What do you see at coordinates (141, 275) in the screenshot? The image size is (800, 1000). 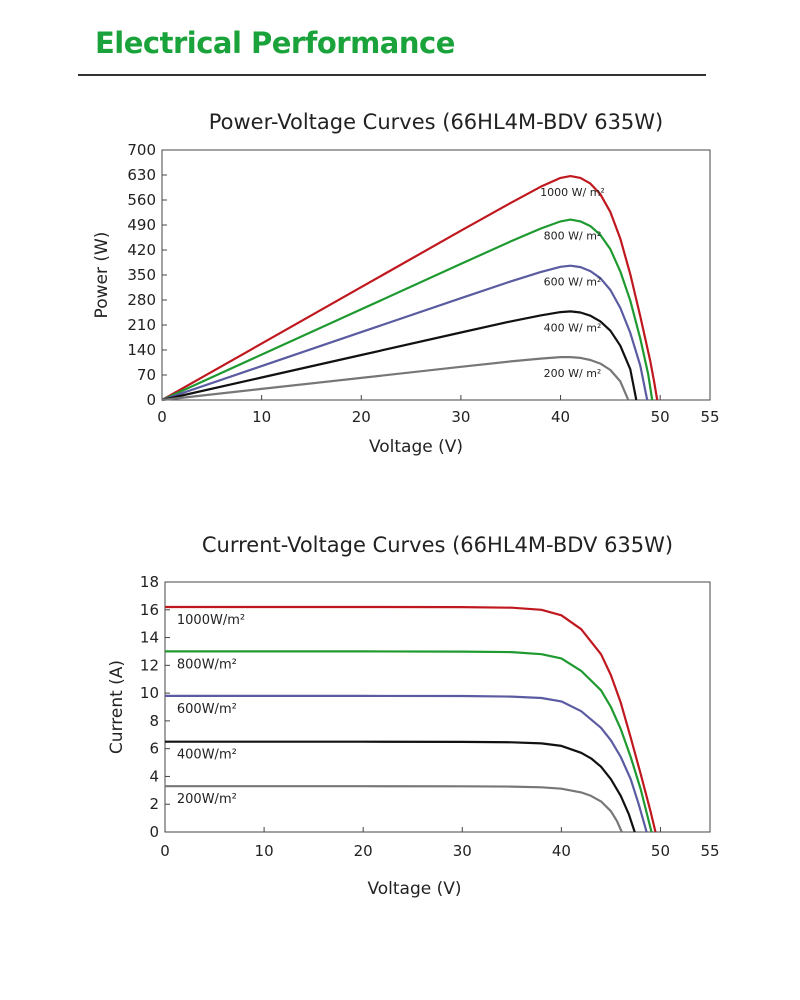 I see `y-tick-label: 350` at bounding box center [141, 275].